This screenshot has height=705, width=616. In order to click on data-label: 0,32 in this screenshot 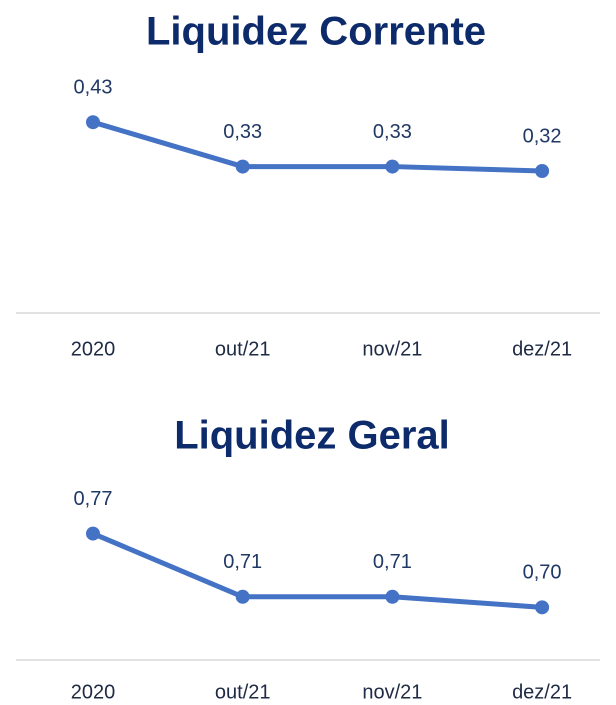, I will do `click(542, 136)`.